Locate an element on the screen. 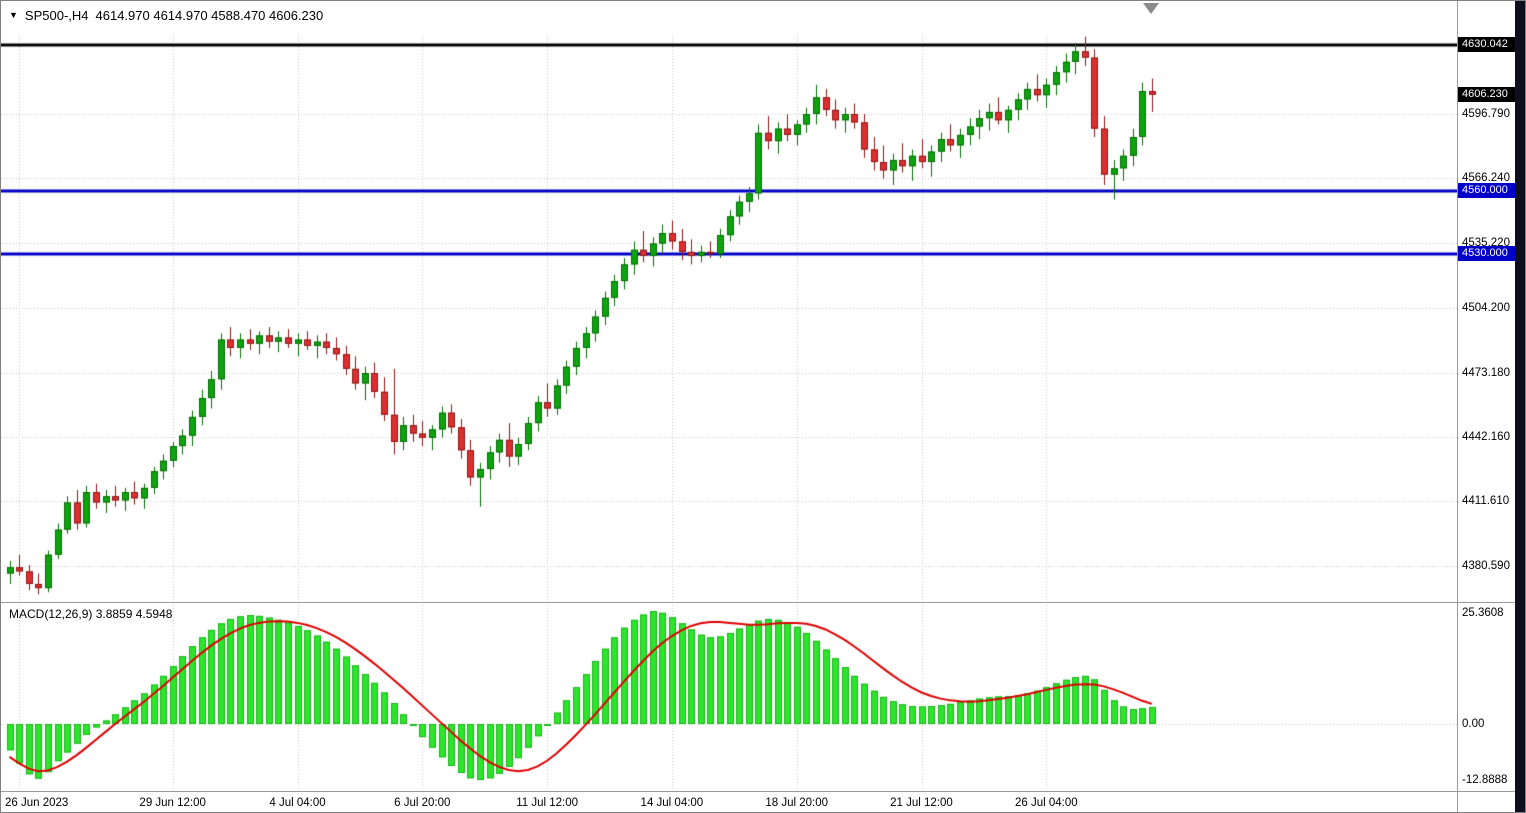  right-edge-scrollbar is located at coordinates (1520, 406).